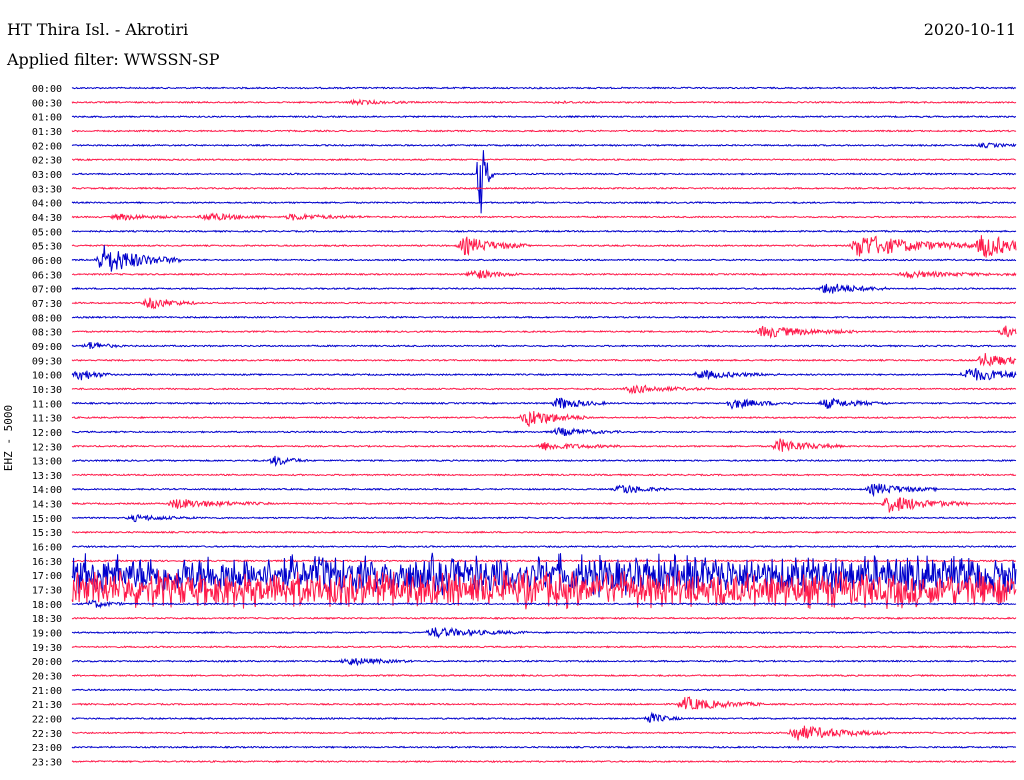 The image size is (1024, 780). What do you see at coordinates (47, 290) in the screenshot?
I see `row-time-label: 07:00` at bounding box center [47, 290].